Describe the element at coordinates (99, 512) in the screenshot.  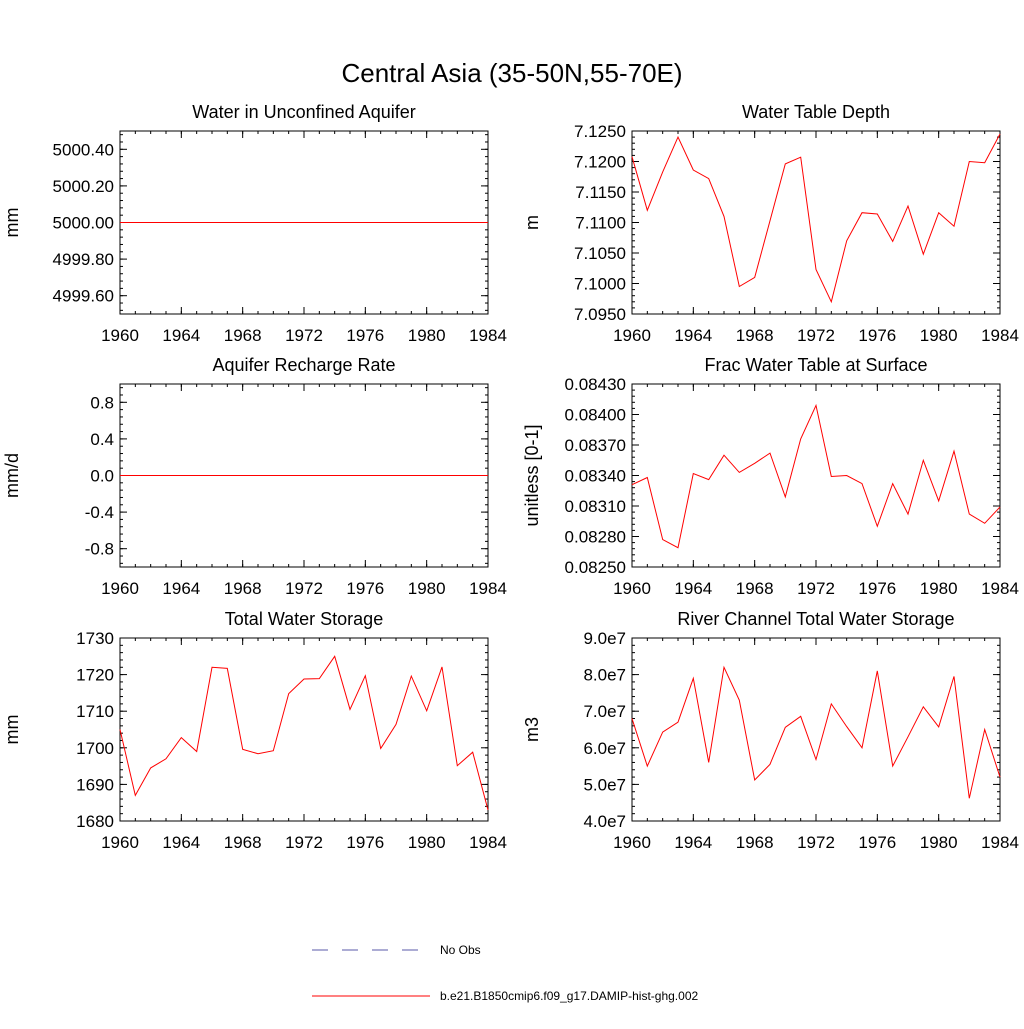
I see `y-tick-label: -0.4` at that location.